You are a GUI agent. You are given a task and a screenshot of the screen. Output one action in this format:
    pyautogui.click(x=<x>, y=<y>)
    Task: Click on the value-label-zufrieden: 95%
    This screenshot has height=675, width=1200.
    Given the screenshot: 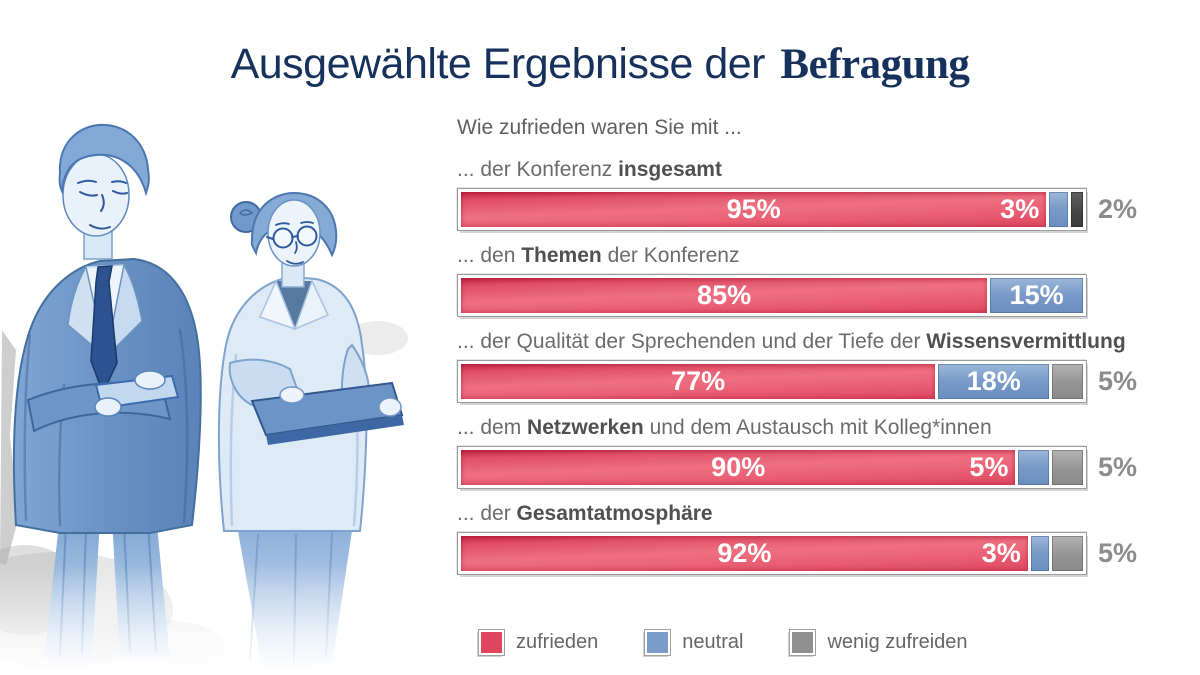 What is the action you would take?
    pyautogui.click(x=753, y=209)
    